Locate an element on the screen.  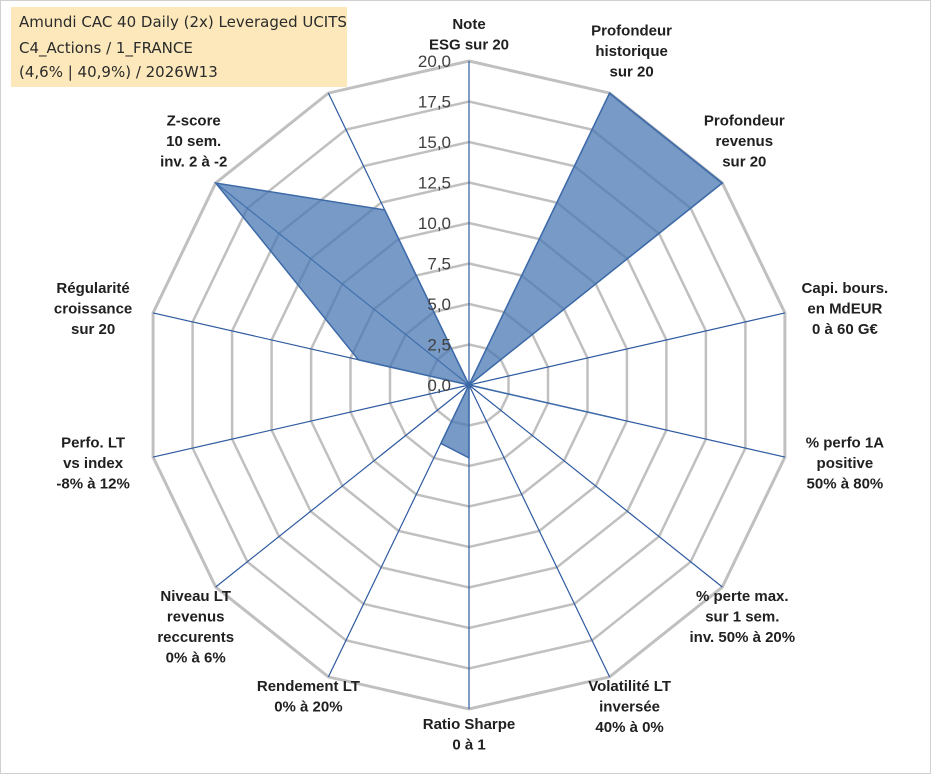
fund-stats: (4,6% | 40,9%) / 2026W13 is located at coordinates (118, 72).